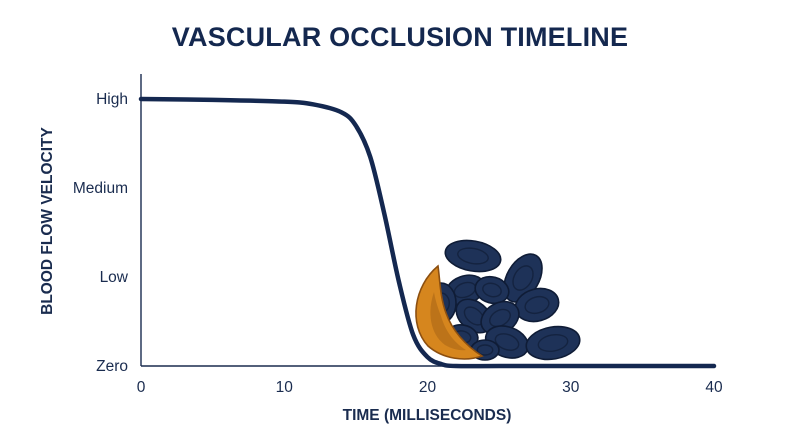 The height and width of the screenshot is (447, 800). Describe the element at coordinates (285, 387) in the screenshot. I see `x-tick-label: 10` at that location.